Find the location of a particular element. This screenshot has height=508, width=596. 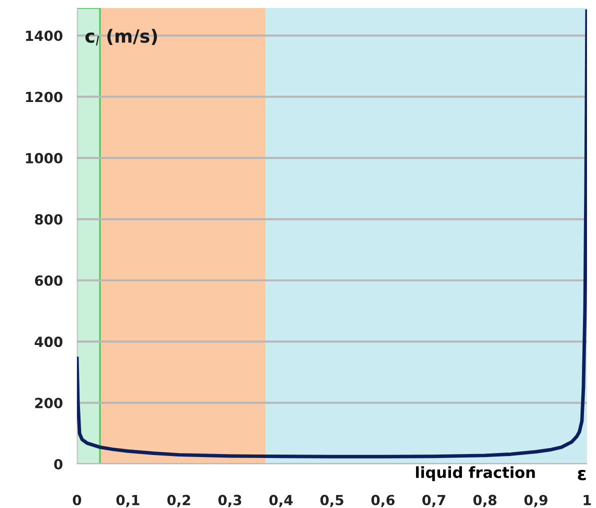

x-axis-title: liquid fraction is located at coordinates (475, 474).